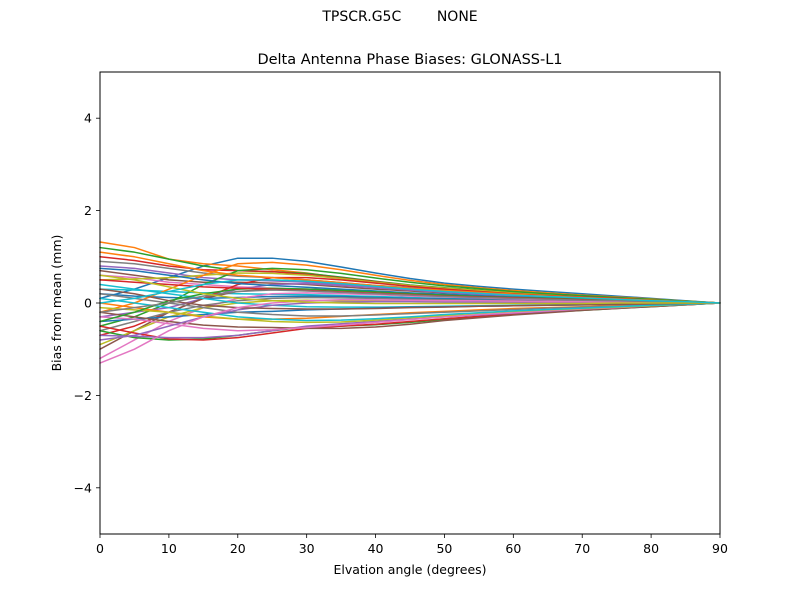  What do you see at coordinates (88, 210) in the screenshot?
I see `y-tick-label: 2` at bounding box center [88, 210].